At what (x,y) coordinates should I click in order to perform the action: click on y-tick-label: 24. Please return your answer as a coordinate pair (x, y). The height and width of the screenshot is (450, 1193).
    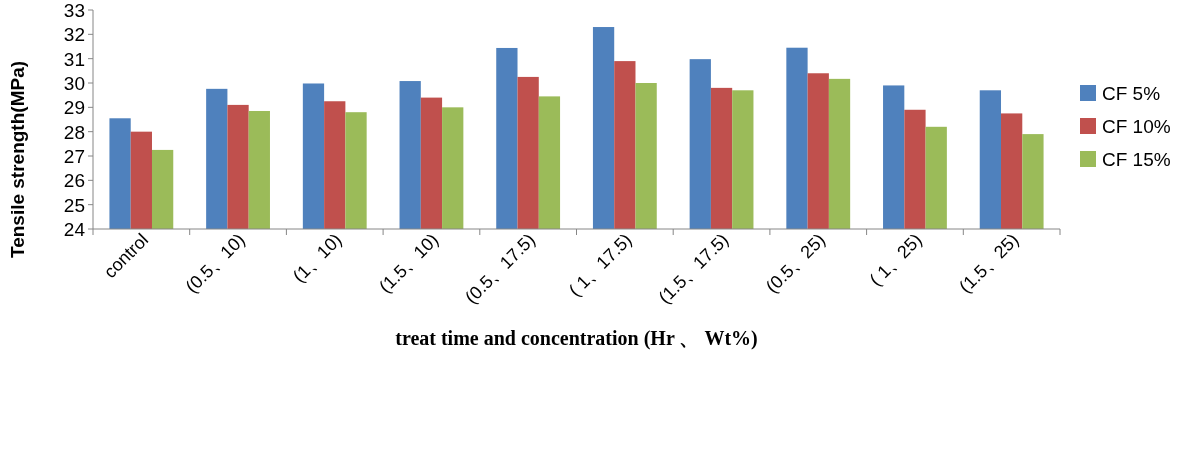
    Looking at the image, I should click on (74, 229).